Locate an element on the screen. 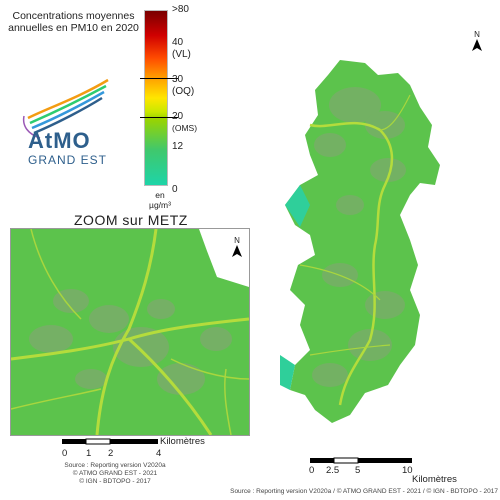 The height and width of the screenshot is (500, 500). zoom-scale-bar is located at coordinates (110, 441).